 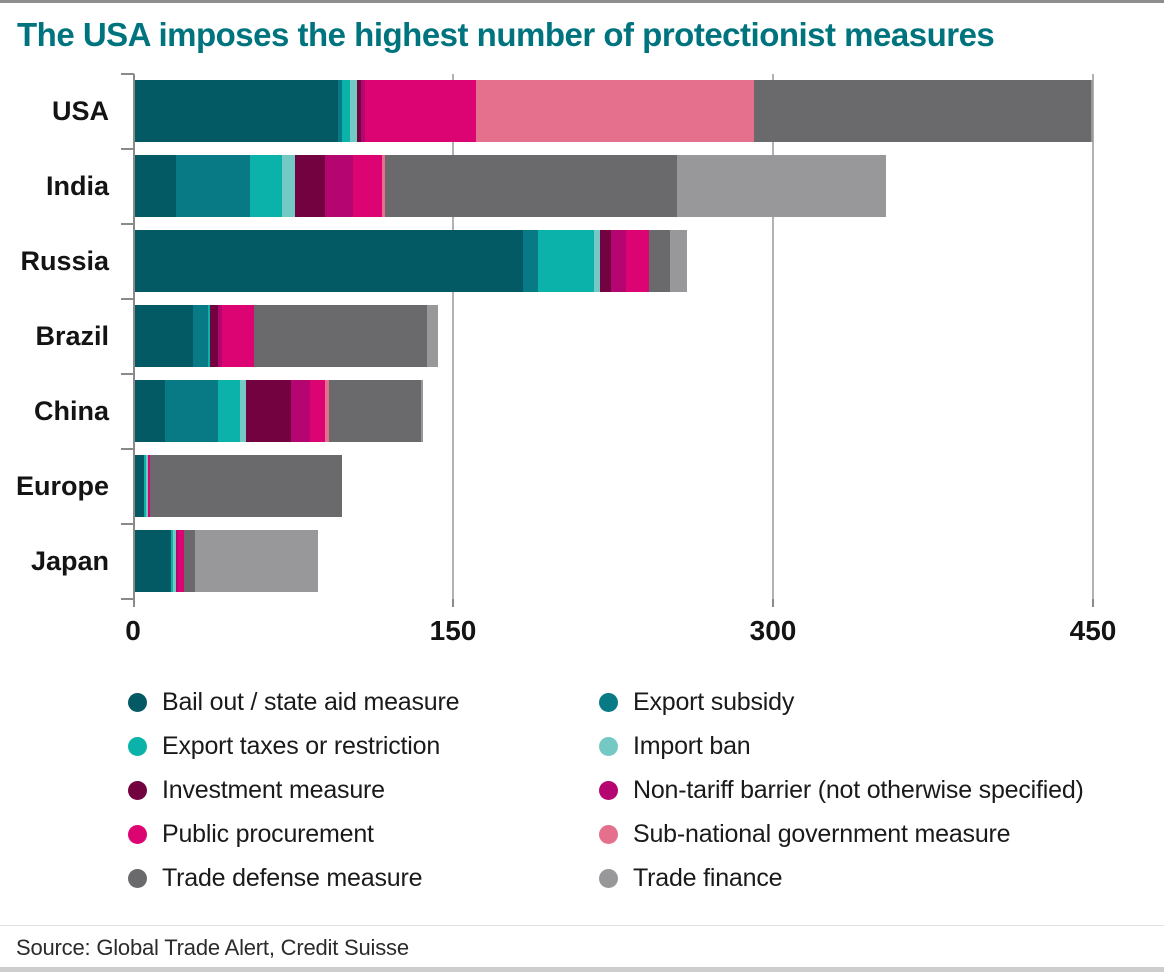 I want to click on bar-usa, so click(x=621, y=111).